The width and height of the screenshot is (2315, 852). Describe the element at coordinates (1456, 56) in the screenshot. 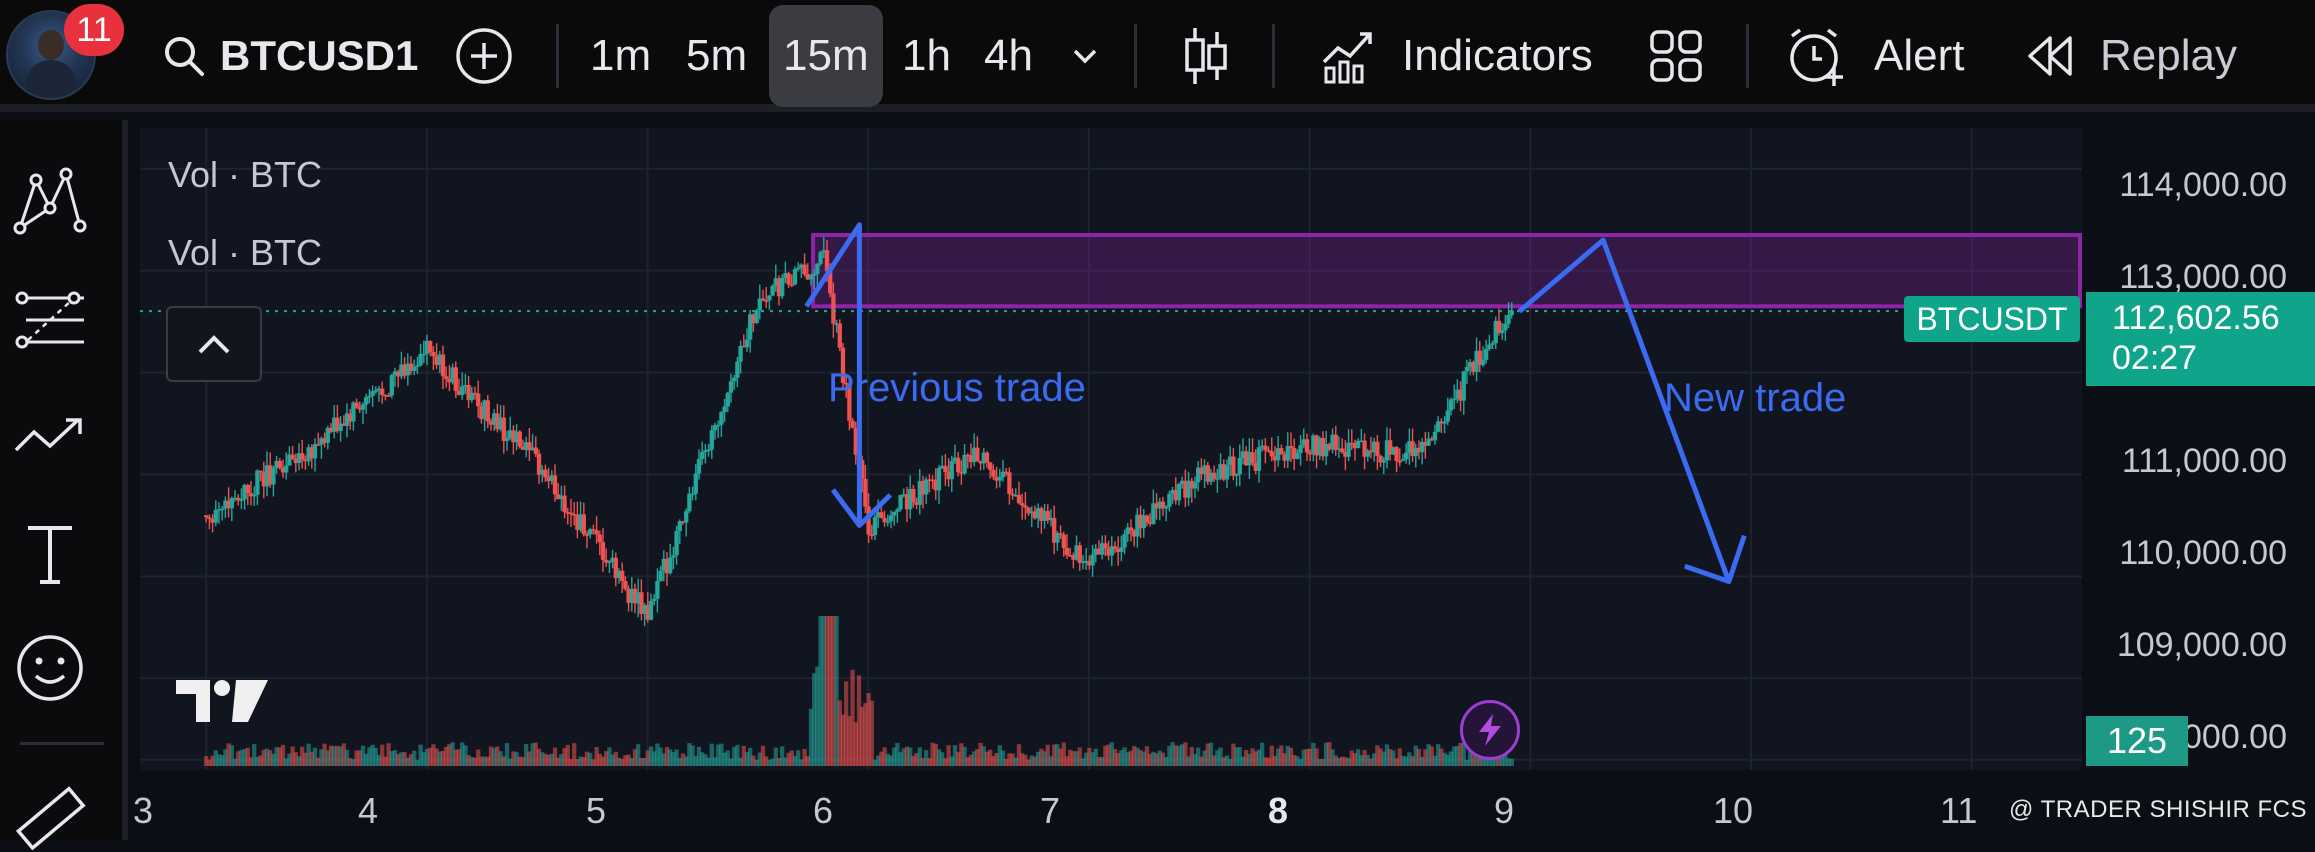

I see `indicators-button: Indicators` at that location.